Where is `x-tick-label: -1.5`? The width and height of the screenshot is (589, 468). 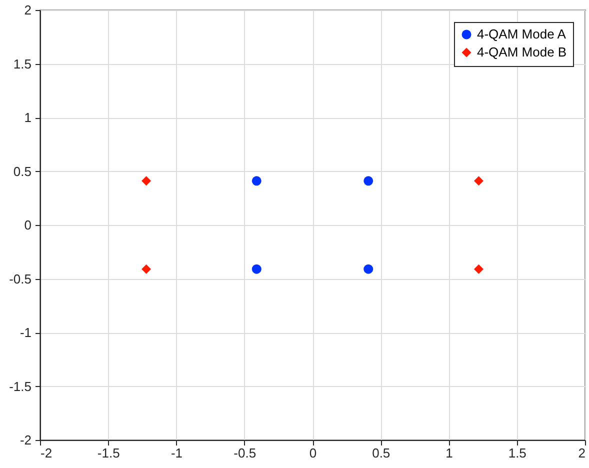
x-tick-label: -1.5 is located at coordinates (108, 453).